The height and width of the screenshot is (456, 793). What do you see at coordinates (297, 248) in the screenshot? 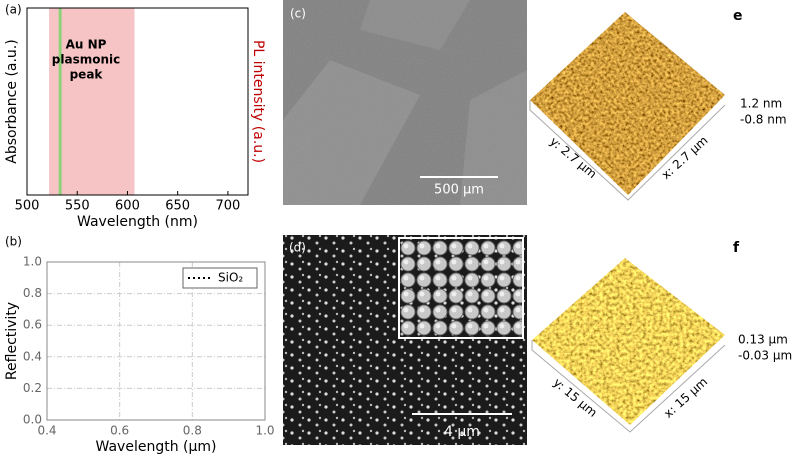
I see `panel-label: (d)` at bounding box center [297, 248].